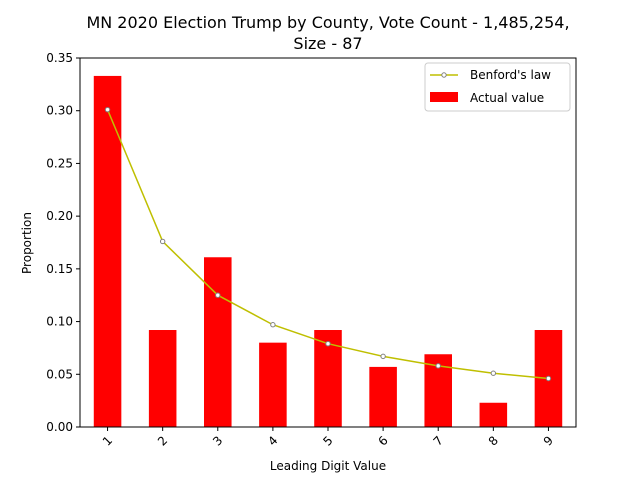  I want to click on x-axis-label: Leading Digit Value, so click(328, 466).